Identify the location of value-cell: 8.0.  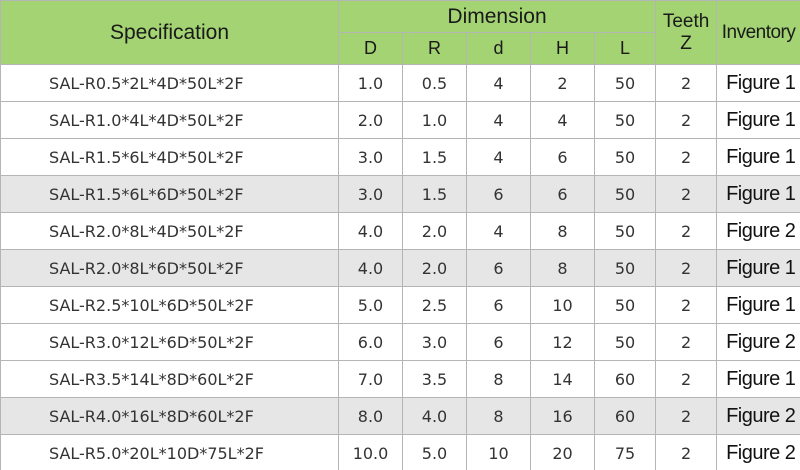
(370, 416).